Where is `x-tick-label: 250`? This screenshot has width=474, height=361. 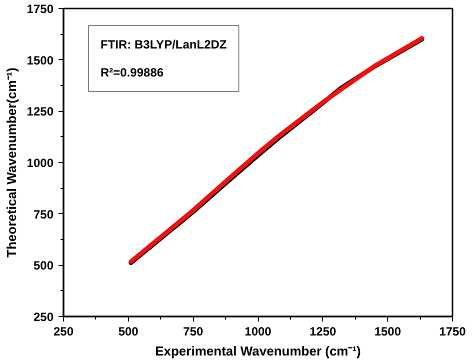 x-tick-label: 250 is located at coordinates (63, 331).